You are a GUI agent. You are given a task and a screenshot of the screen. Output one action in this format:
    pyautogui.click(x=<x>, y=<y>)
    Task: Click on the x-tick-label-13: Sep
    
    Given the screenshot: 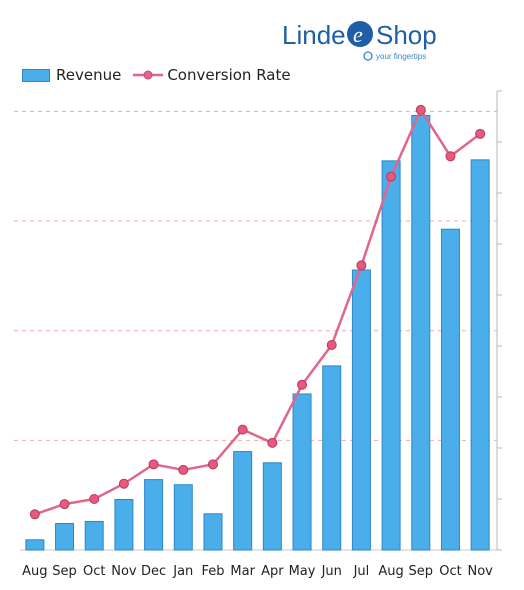 What is the action you would take?
    pyautogui.click(x=421, y=571)
    